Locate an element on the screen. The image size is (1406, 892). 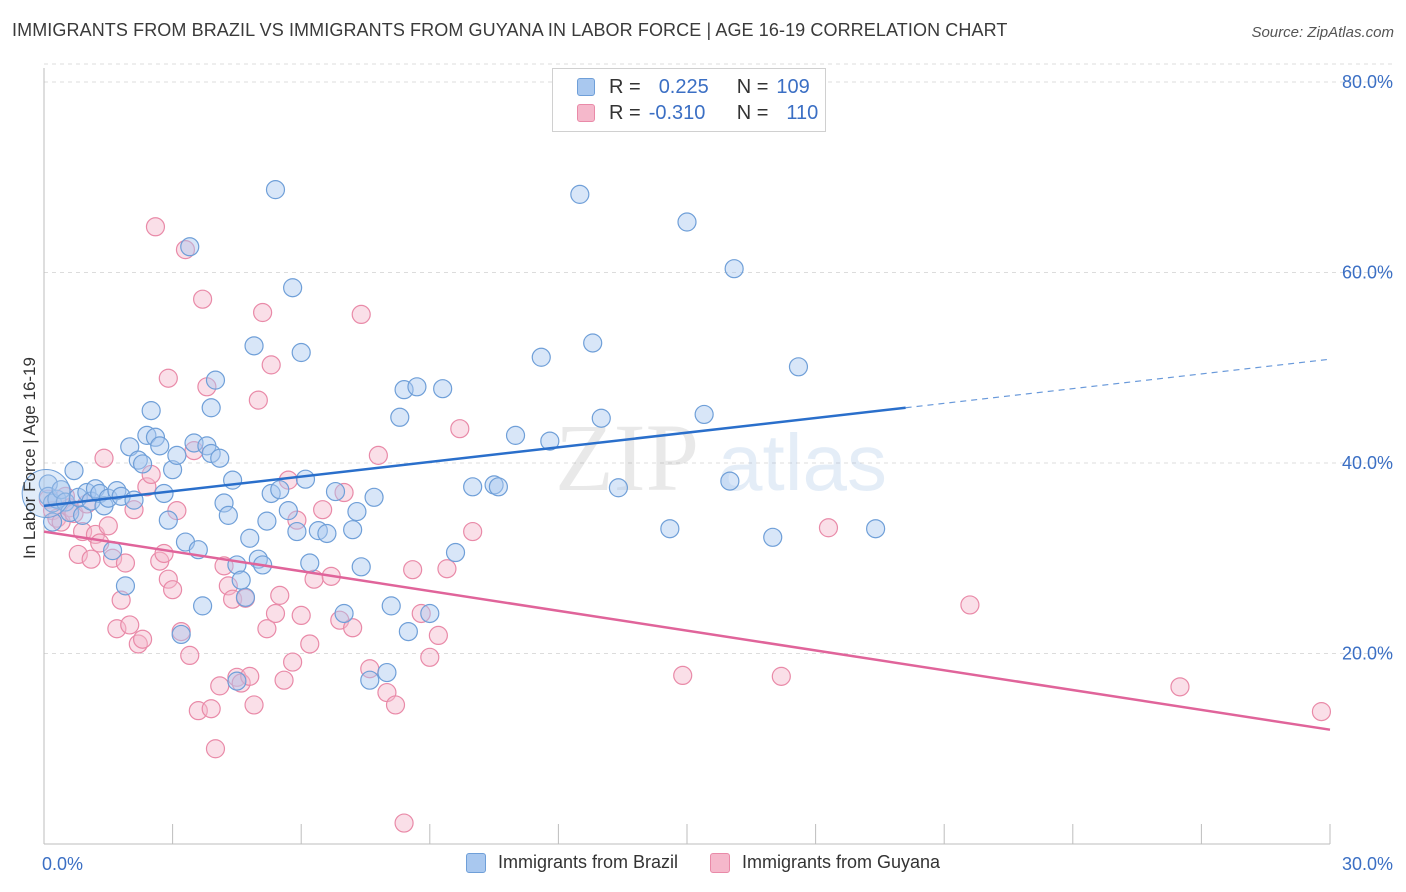
guyana-r-label: R = is located at coordinates (625, 112).